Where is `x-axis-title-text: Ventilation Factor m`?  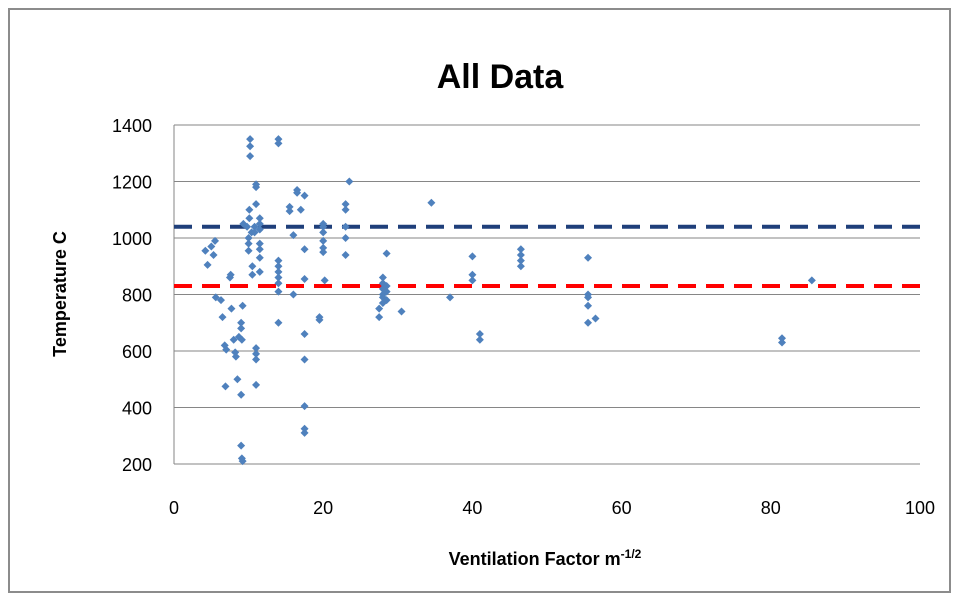
x-axis-title-text: Ventilation Factor m is located at coordinates (535, 559).